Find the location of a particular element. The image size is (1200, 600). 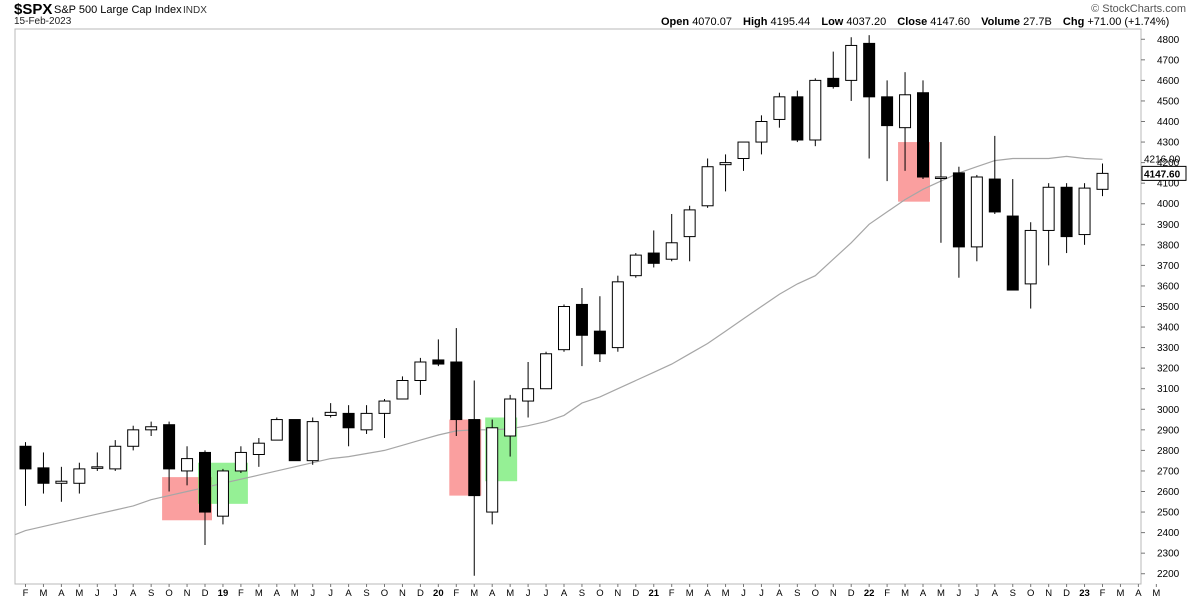

y-tick-label: 4700 is located at coordinates (1168, 60).